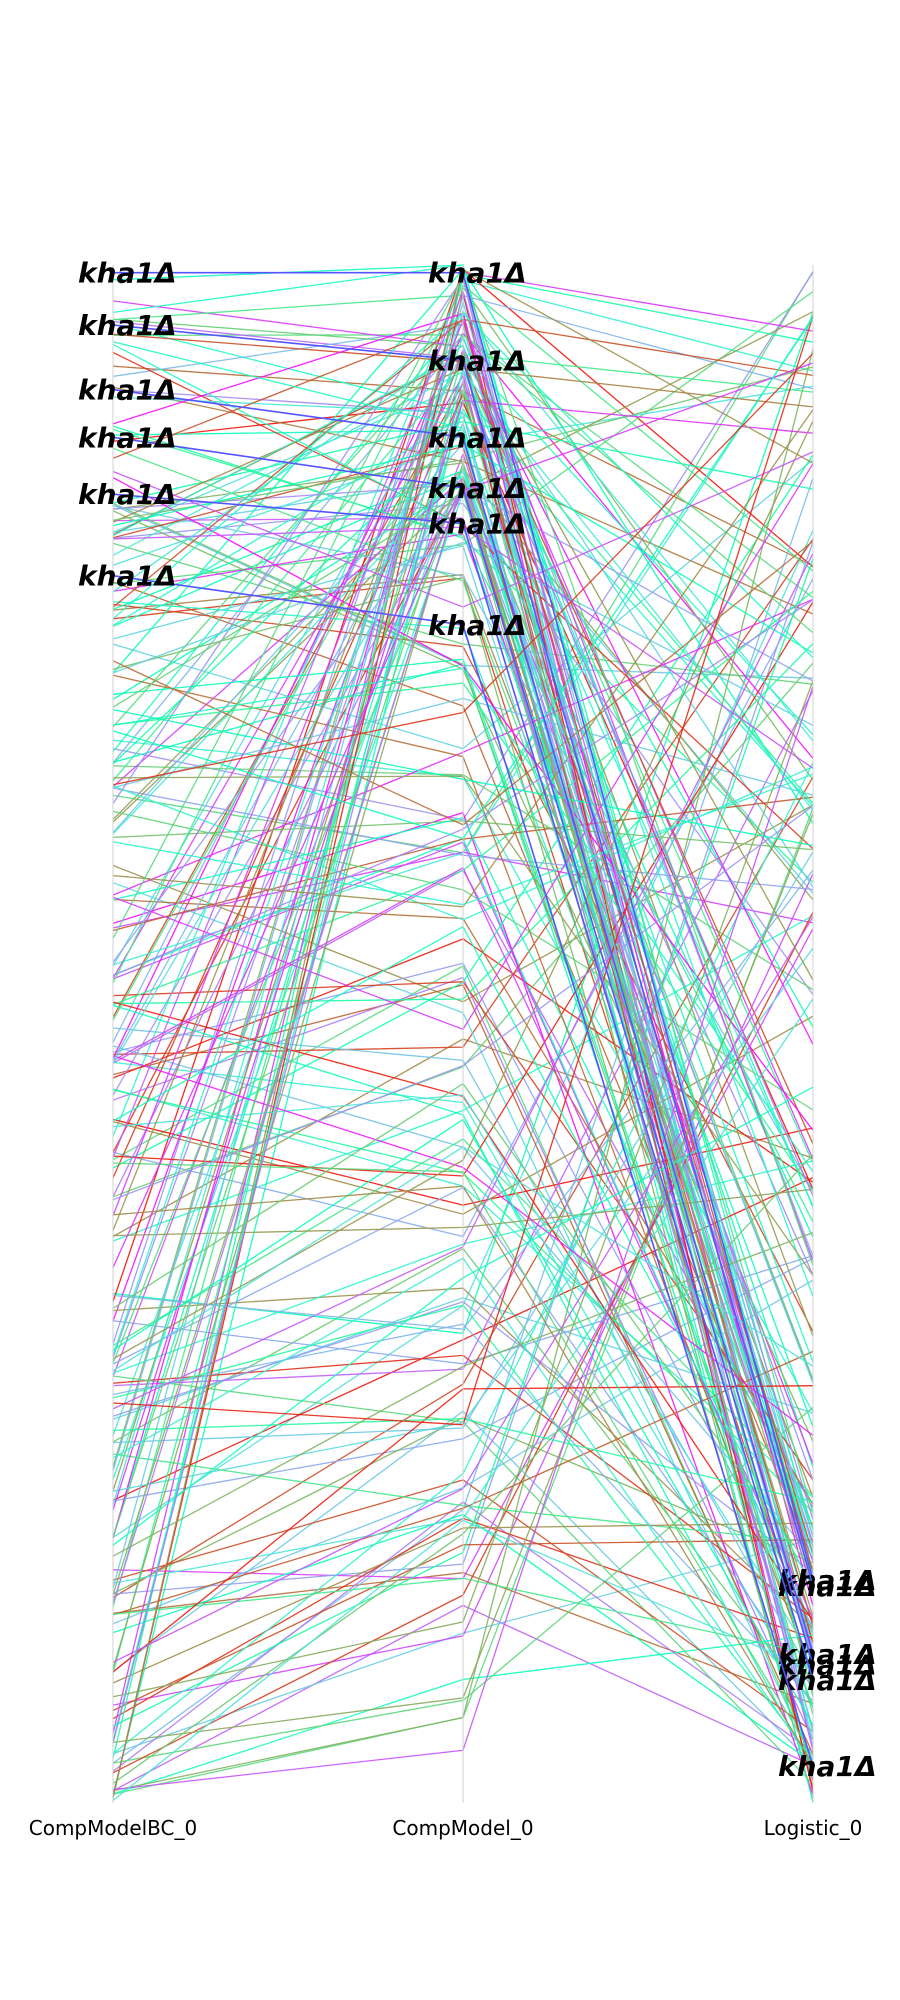 The width and height of the screenshot is (900, 2000). Describe the element at coordinates (113, 1828) in the screenshot. I see `axis-label: CompModelBC_0` at that location.